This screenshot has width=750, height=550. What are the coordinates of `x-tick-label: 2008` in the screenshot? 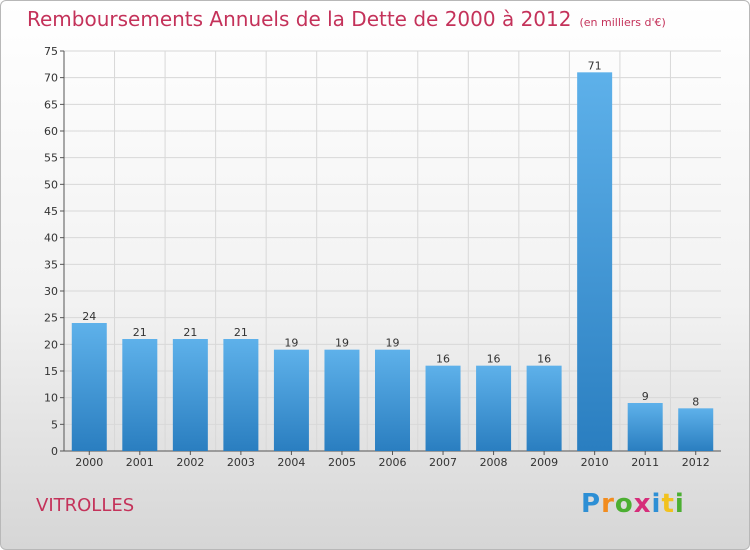 It's located at (494, 462).